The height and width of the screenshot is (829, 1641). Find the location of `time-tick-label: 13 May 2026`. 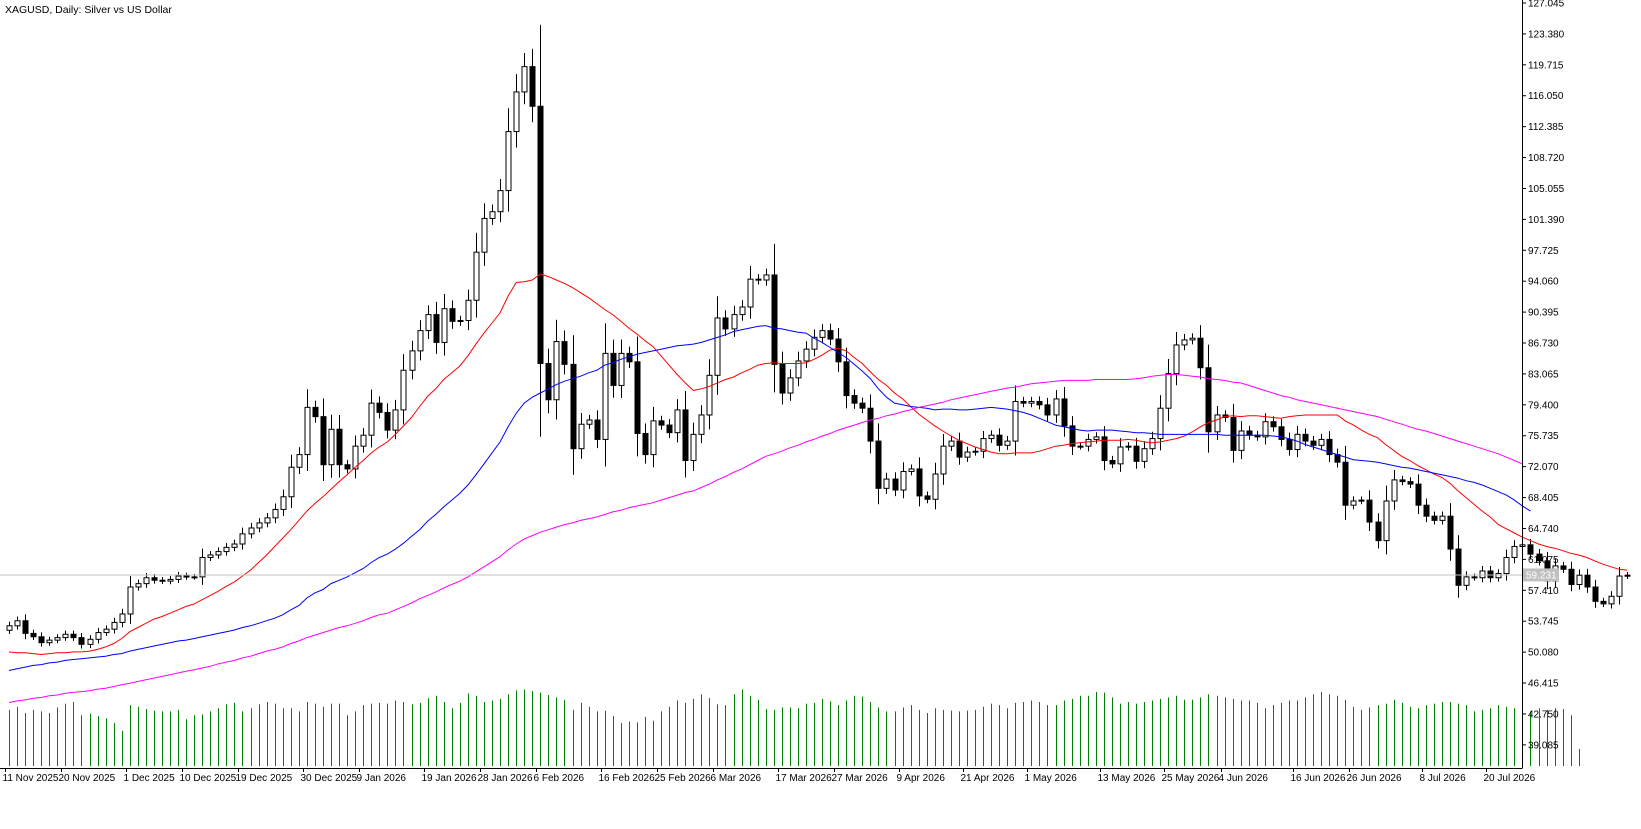

time-tick-label: 13 May 2026 is located at coordinates (1127, 778).